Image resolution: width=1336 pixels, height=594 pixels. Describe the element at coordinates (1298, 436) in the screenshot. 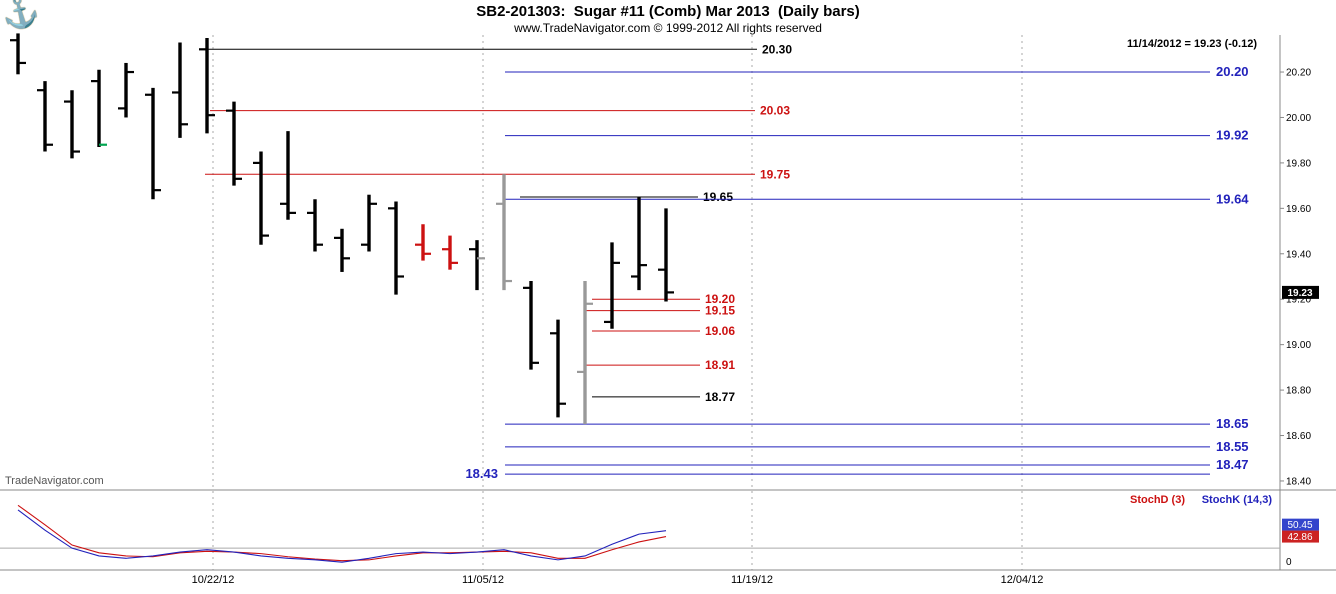

I see `price-tick-label: 18.60` at that location.